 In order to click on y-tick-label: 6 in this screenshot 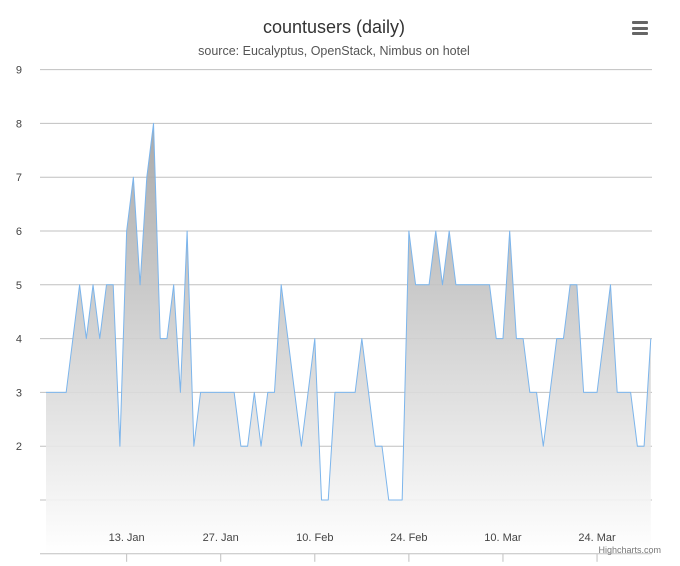, I will do `click(19, 232)`.